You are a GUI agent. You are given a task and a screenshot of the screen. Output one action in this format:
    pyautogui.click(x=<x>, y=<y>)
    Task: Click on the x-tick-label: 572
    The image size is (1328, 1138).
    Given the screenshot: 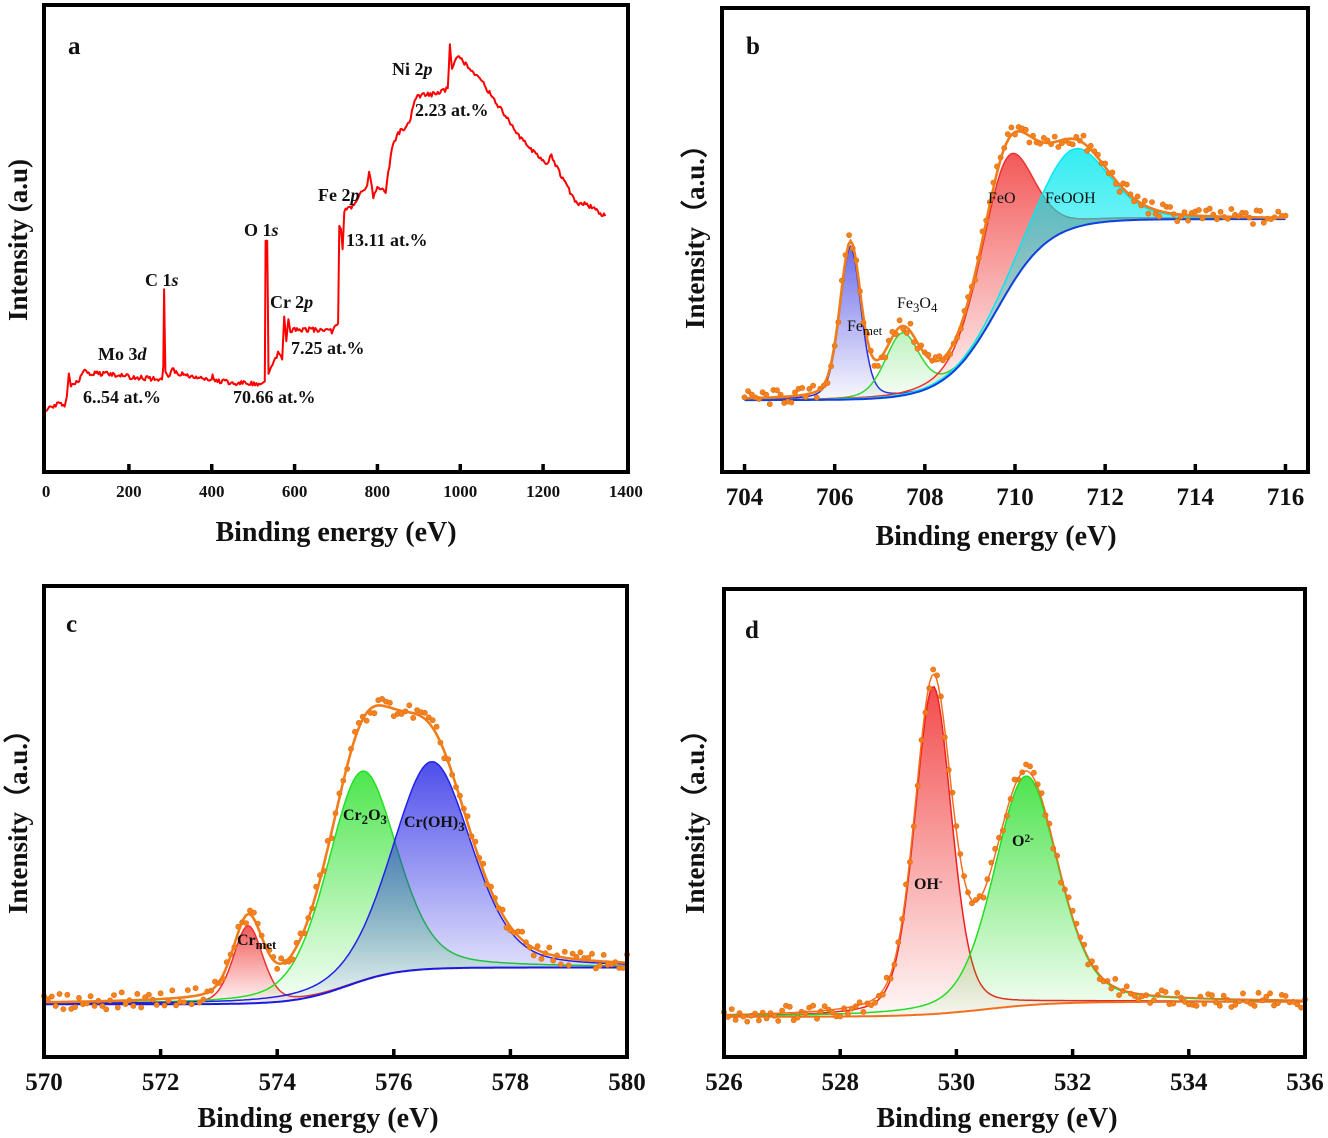 What is the action you would take?
    pyautogui.click(x=161, y=1082)
    